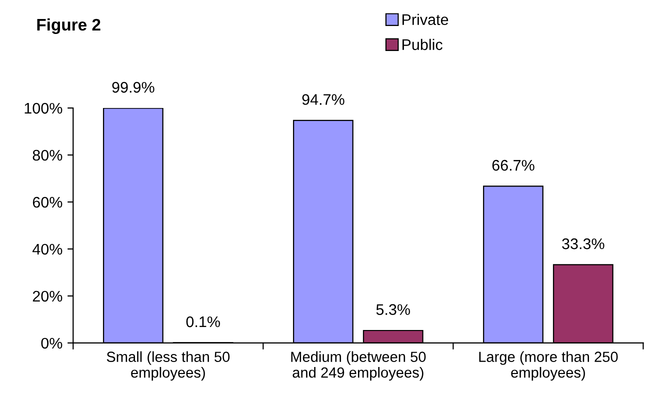  Describe the element at coordinates (203, 322) in the screenshot. I see `data-label: 0.1%` at that location.